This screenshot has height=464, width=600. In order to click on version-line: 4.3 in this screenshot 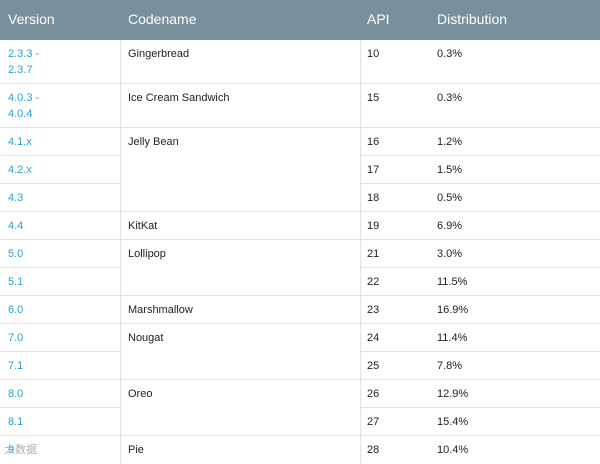, I will do `click(16, 198)`.